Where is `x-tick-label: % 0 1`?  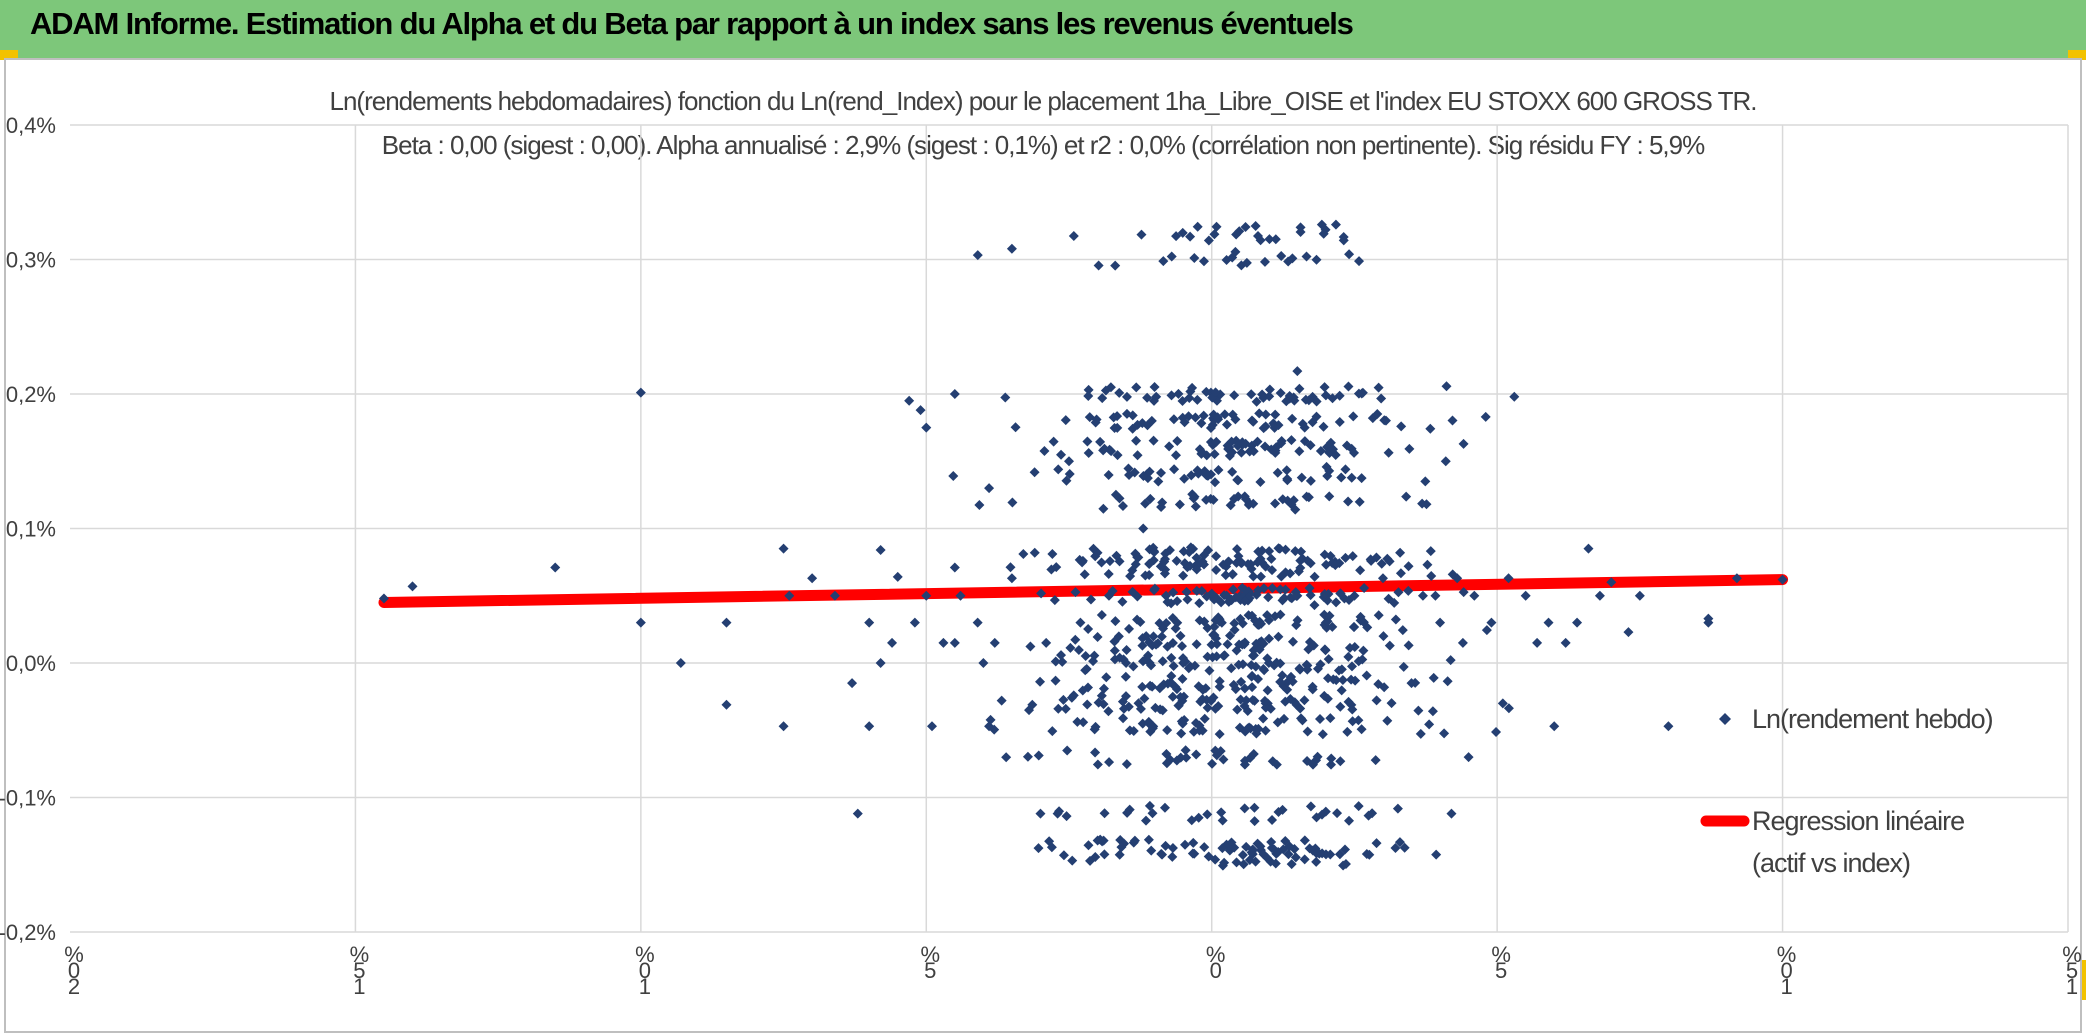 x-tick-label: % 0 1 is located at coordinates (645, 970).